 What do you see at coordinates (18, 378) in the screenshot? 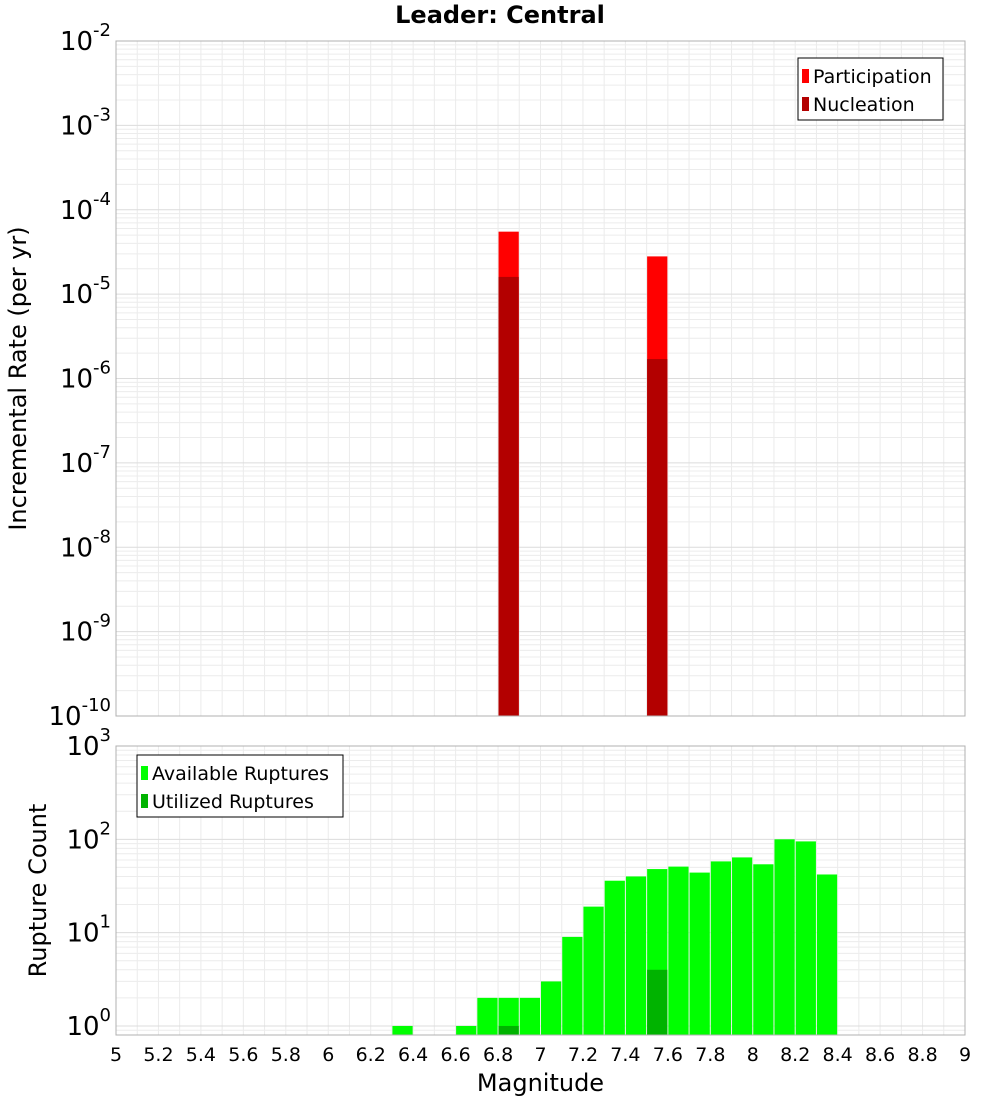
I see `top-y-axis-title: Incremental Rate (per yr)` at bounding box center [18, 378].